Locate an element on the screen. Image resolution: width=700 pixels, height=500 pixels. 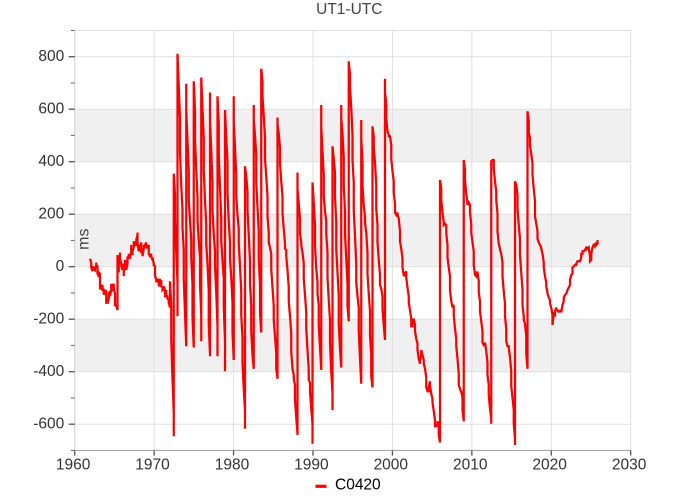
svg-text: UT1-UTC is located at coordinates (349, 9).